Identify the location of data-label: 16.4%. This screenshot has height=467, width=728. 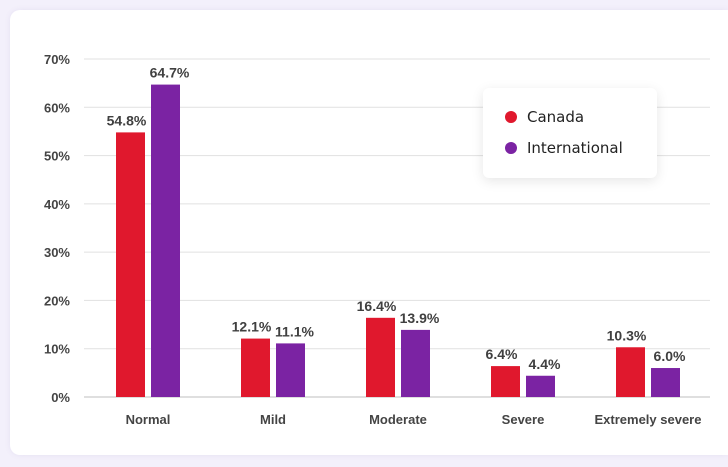
(377, 306).